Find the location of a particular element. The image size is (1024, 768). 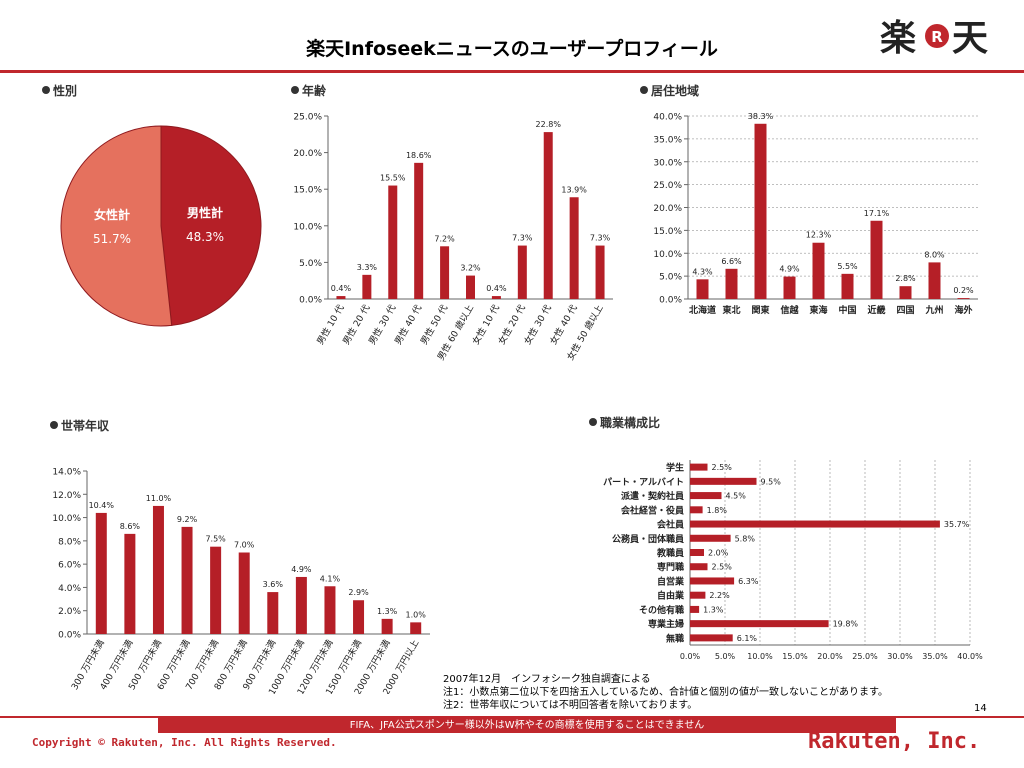

bar-value-label: 6.1% is located at coordinates (747, 638).